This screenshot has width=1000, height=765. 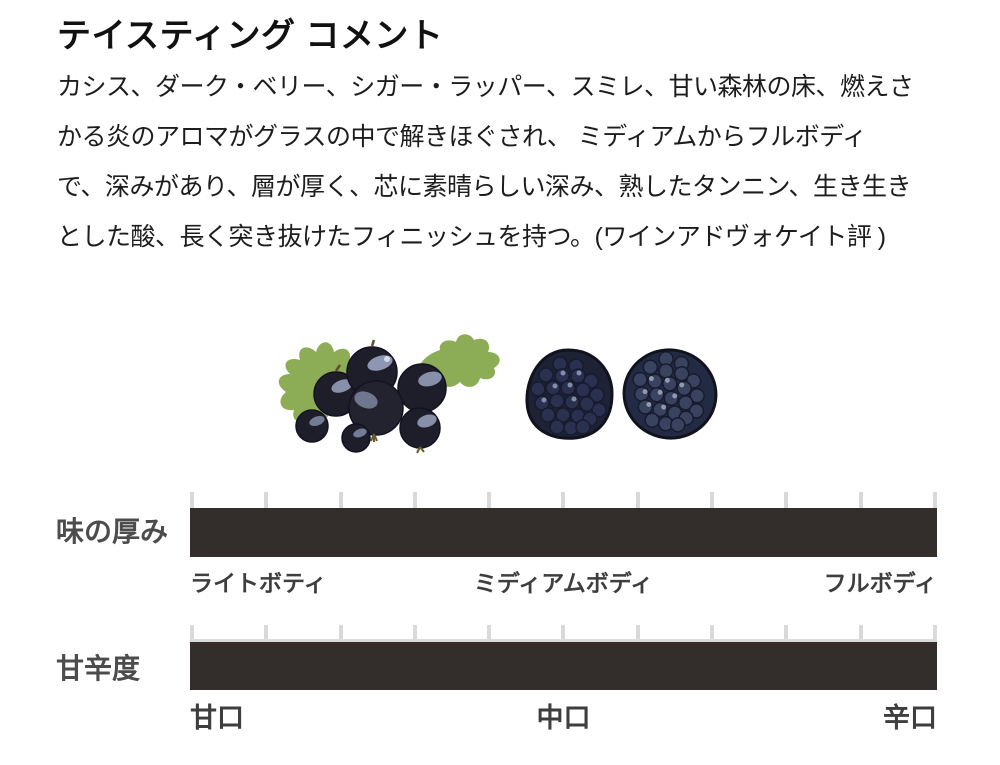 I want to click on tasting-description-line: で、深みがあり、層が厚く、芯に素晴らしい深み、熟したタンニン、生き生き, so click(x=484, y=187).